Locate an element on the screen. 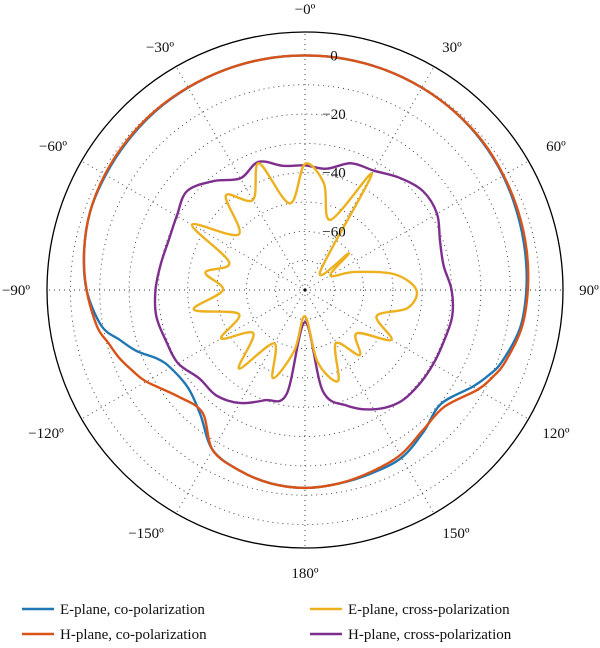 This screenshot has height=648, width=600. radial-tick-label: 0 is located at coordinates (334, 57).